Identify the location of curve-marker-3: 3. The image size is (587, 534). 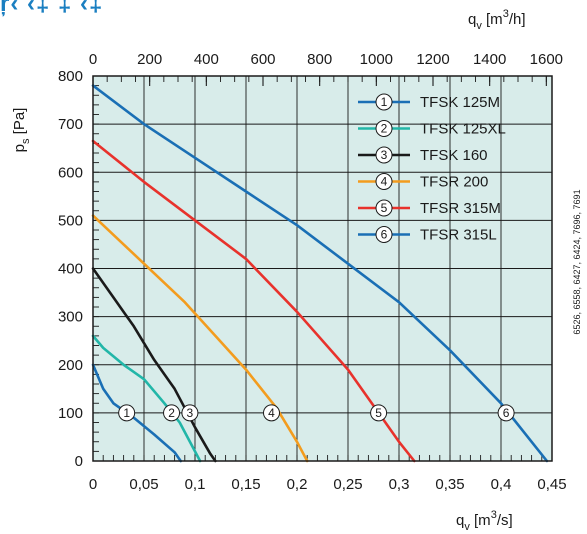
(190, 413).